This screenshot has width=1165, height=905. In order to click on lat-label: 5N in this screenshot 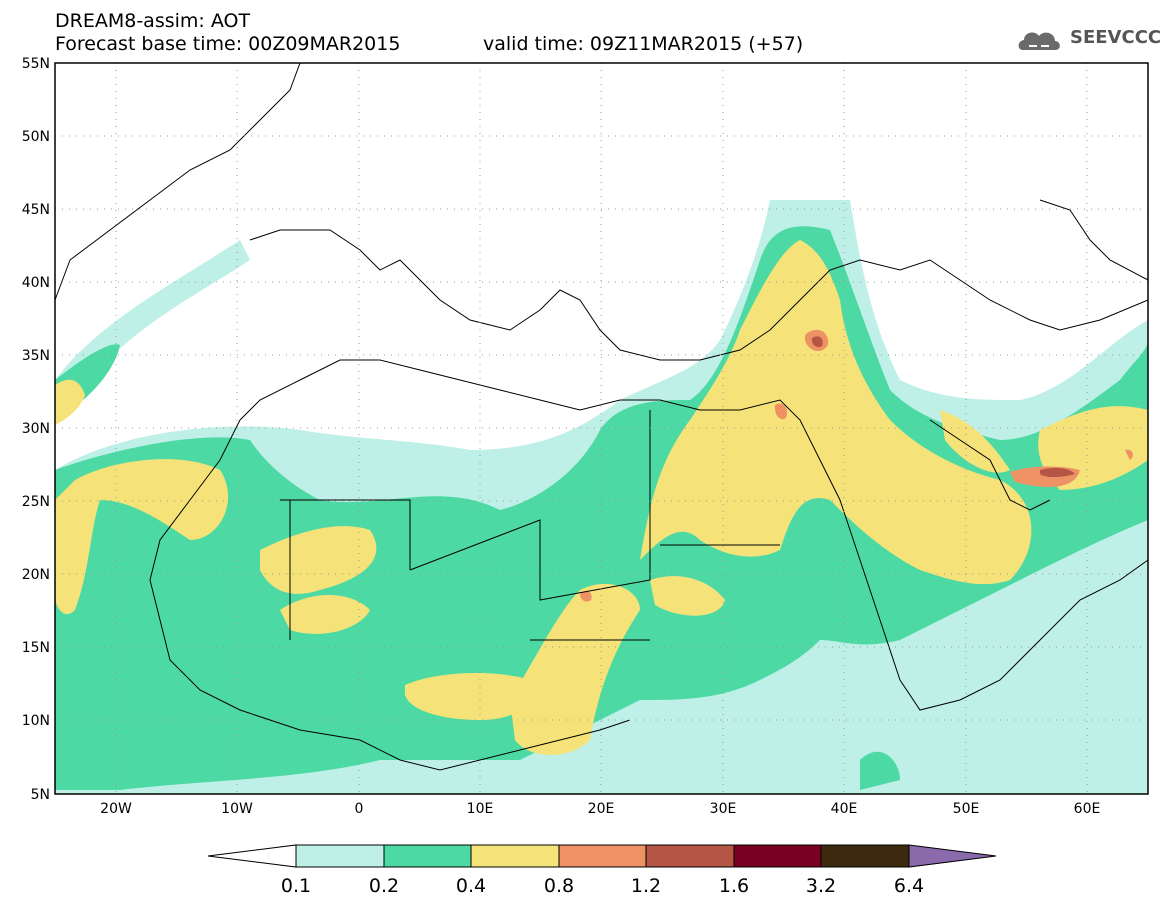, I will do `click(40, 795)`.